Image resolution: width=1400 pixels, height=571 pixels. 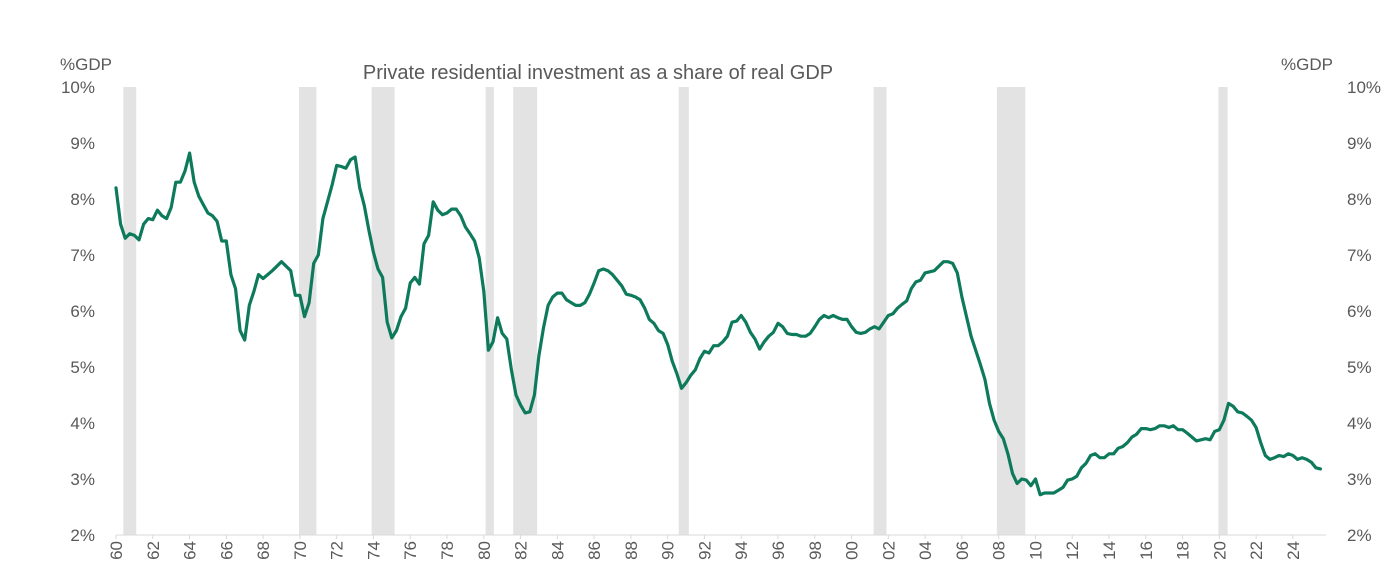 I want to click on x-tick-label: 10, so click(x=1035, y=550).